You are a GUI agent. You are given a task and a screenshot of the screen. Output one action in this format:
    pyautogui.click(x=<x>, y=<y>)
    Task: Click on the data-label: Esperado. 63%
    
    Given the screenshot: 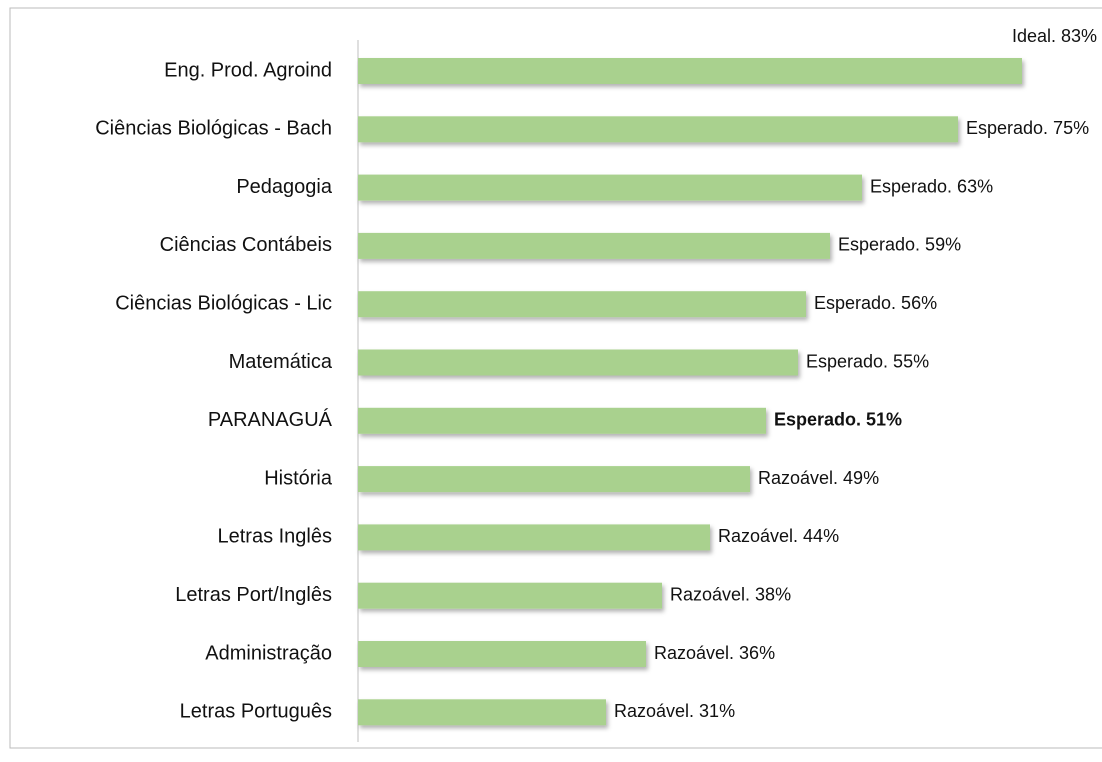 What is the action you would take?
    pyautogui.click(x=931, y=186)
    